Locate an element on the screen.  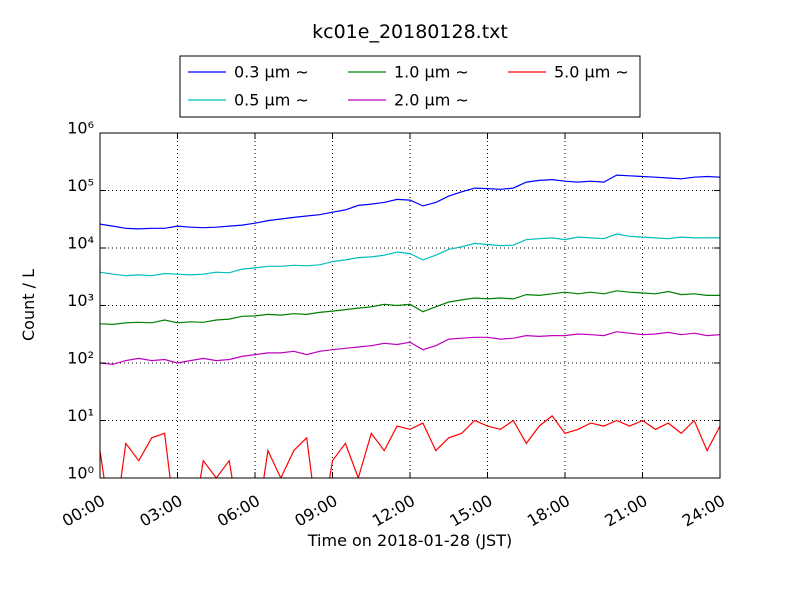
y-tick-label: 10⁰ is located at coordinates (80, 473).